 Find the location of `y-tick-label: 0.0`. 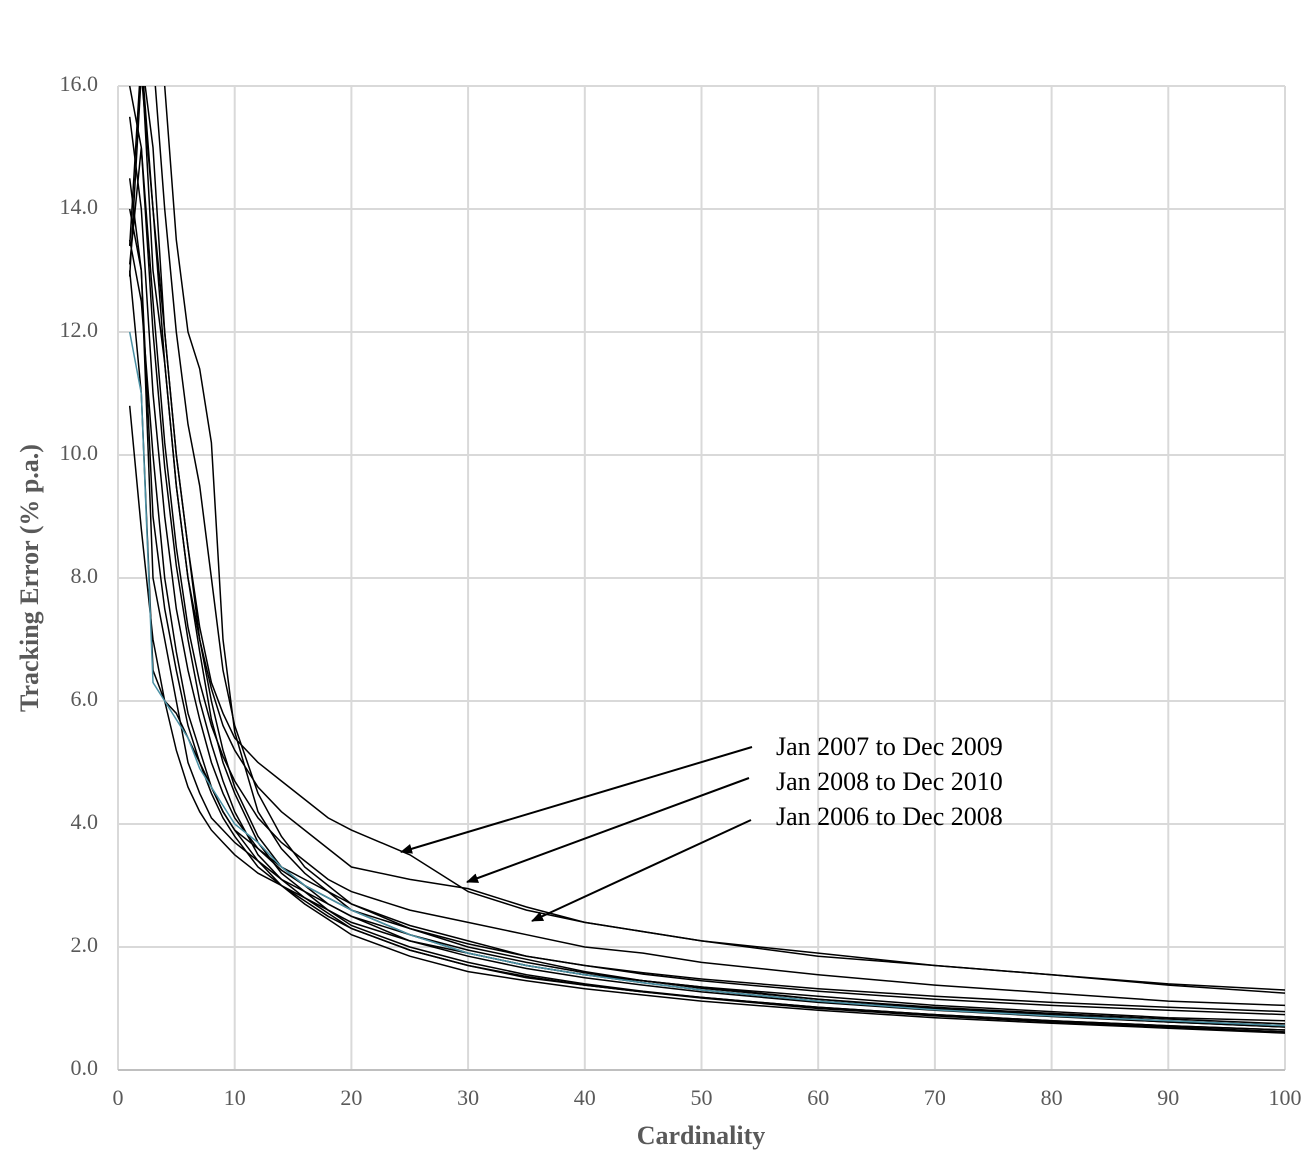

y-tick-label: 0.0 is located at coordinates (85, 1067).